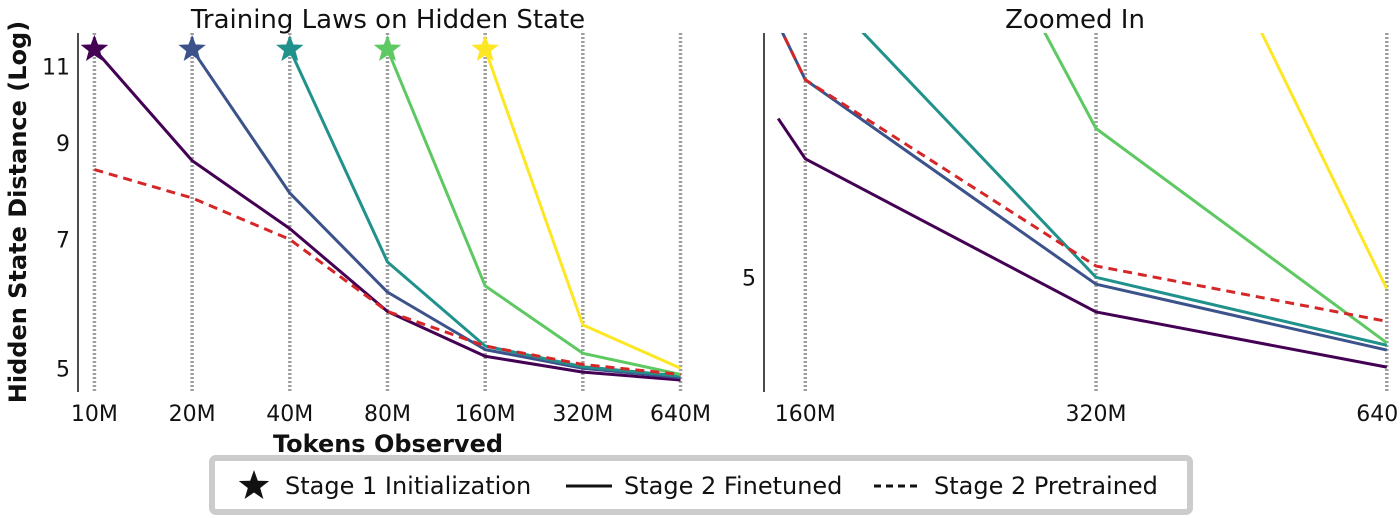 This screenshot has height=518, width=1400. Describe the element at coordinates (63, 240) in the screenshot. I see `y-tick-label: 7` at that location.